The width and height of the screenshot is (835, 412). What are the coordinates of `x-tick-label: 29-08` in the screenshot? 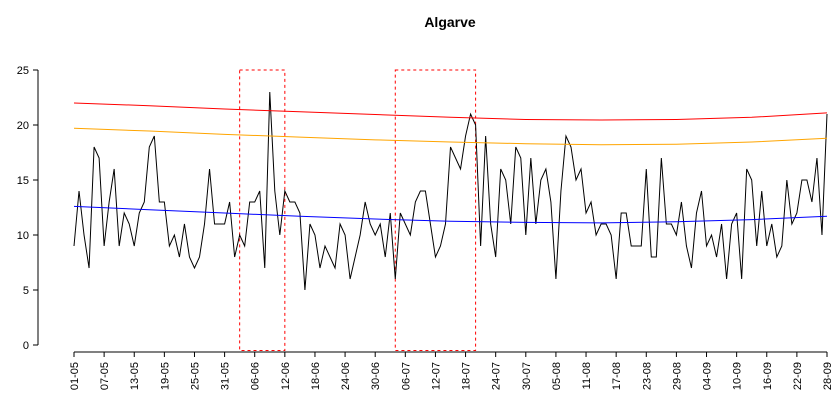 It's located at (677, 376).